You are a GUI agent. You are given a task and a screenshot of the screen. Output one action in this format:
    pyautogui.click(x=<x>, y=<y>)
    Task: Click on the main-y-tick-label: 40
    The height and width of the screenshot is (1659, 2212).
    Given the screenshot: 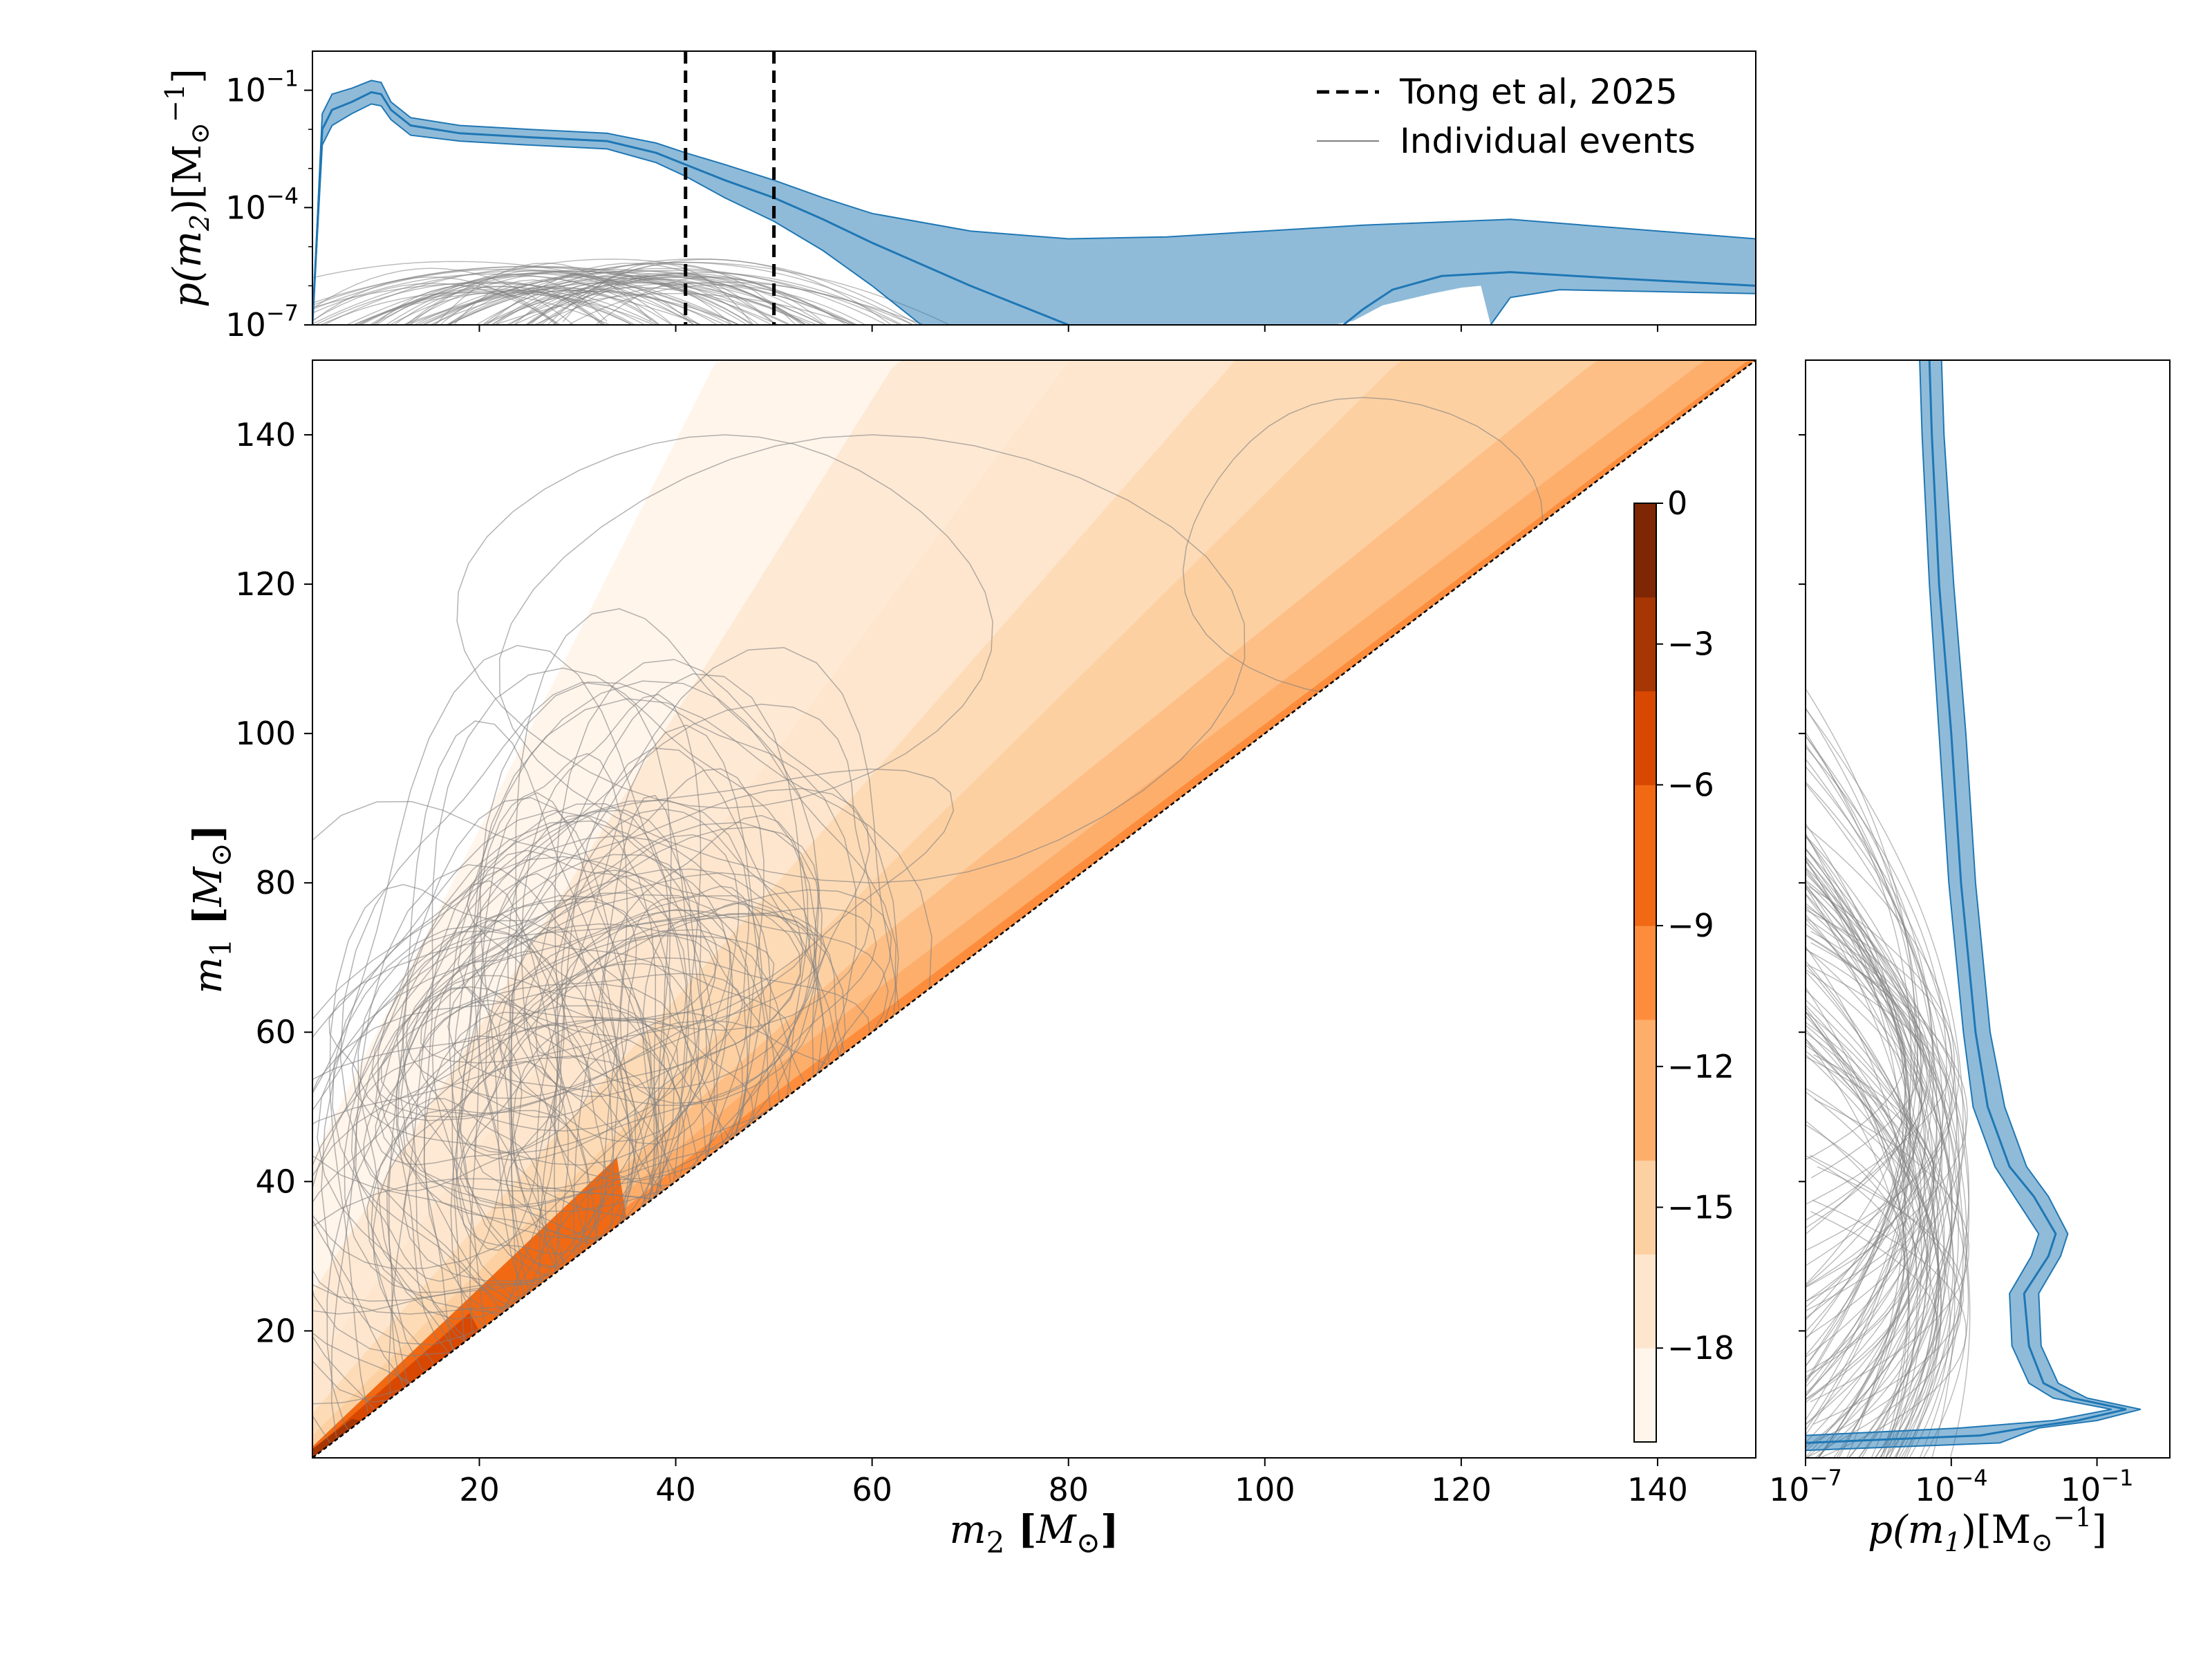 What is the action you would take?
    pyautogui.click(x=275, y=1181)
    